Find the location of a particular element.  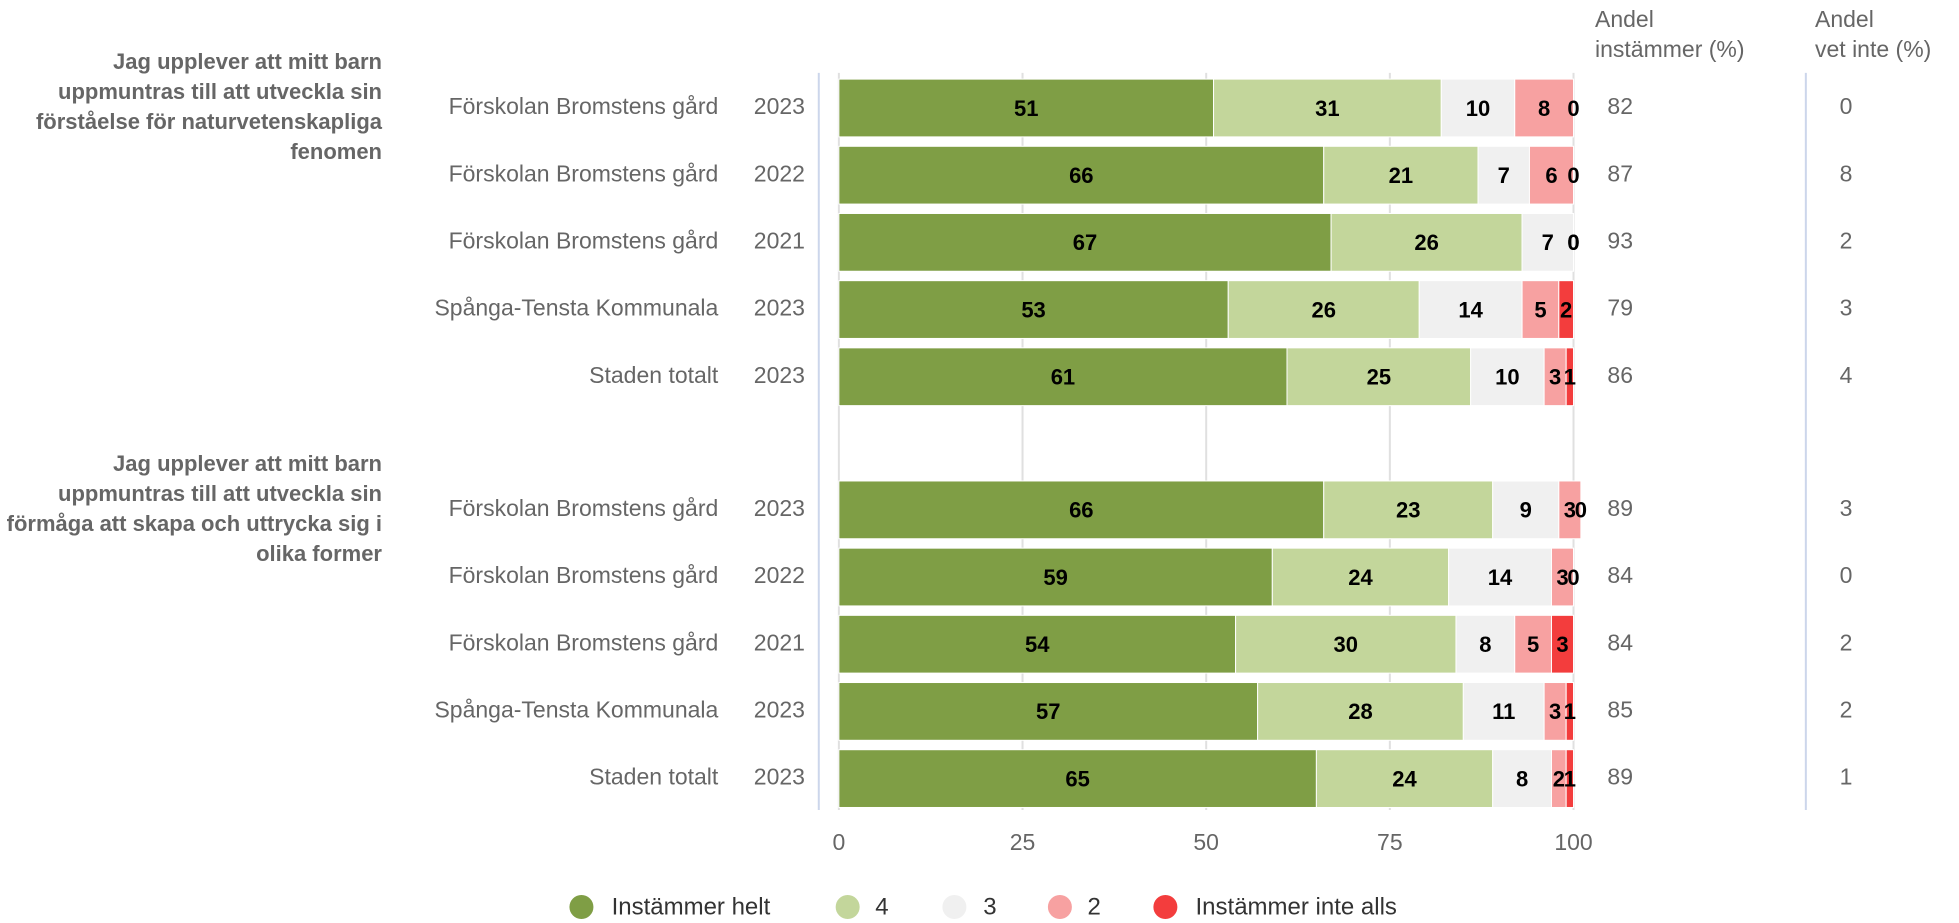

data-label: 53 is located at coordinates (1033, 309).